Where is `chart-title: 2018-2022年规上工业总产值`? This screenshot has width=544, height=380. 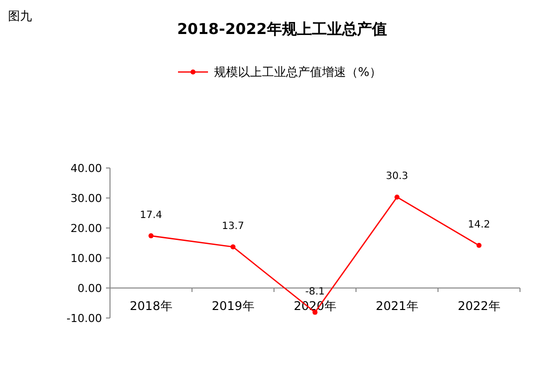
chart-title: 2018-2022年规上工业总产值 is located at coordinates (282, 29).